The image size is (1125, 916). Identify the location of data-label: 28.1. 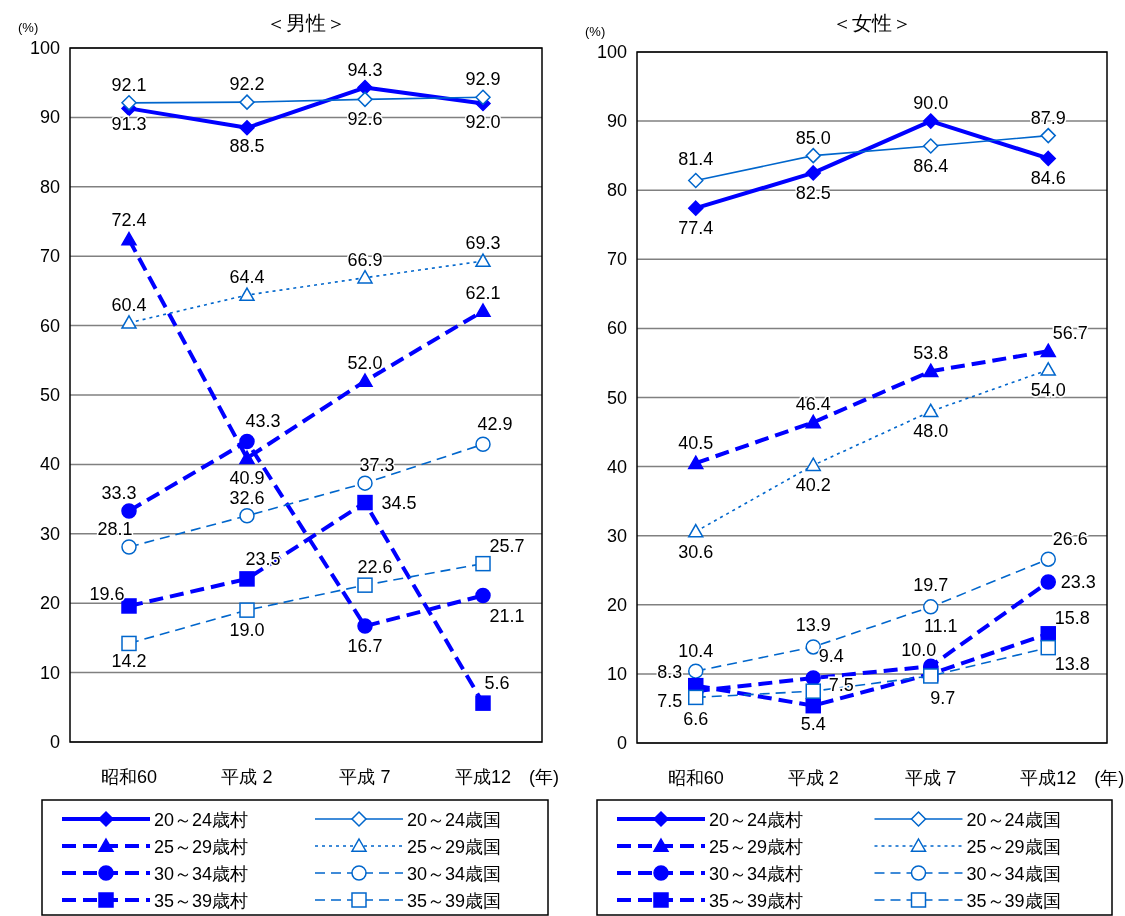
(115, 528).